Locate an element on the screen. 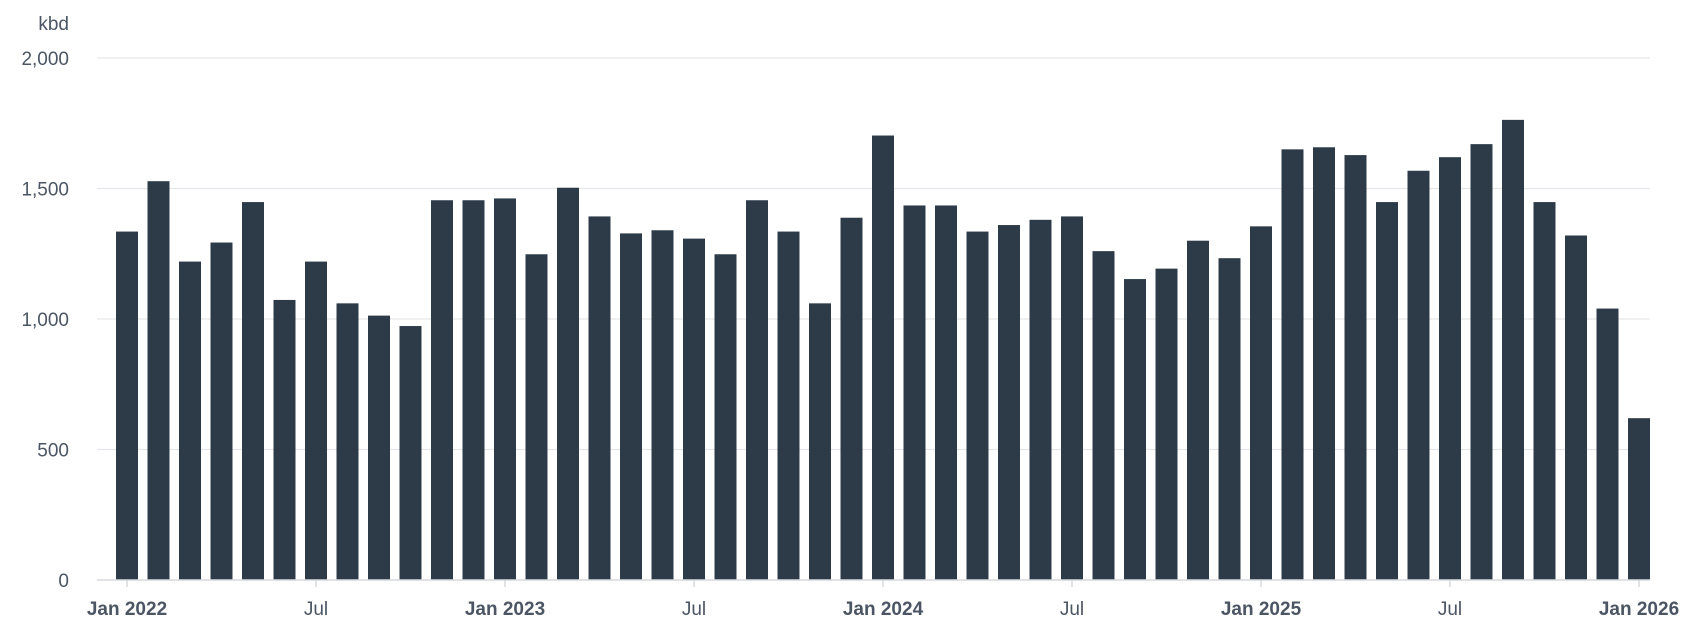  y-tick-label: 1,500 is located at coordinates (45, 190).